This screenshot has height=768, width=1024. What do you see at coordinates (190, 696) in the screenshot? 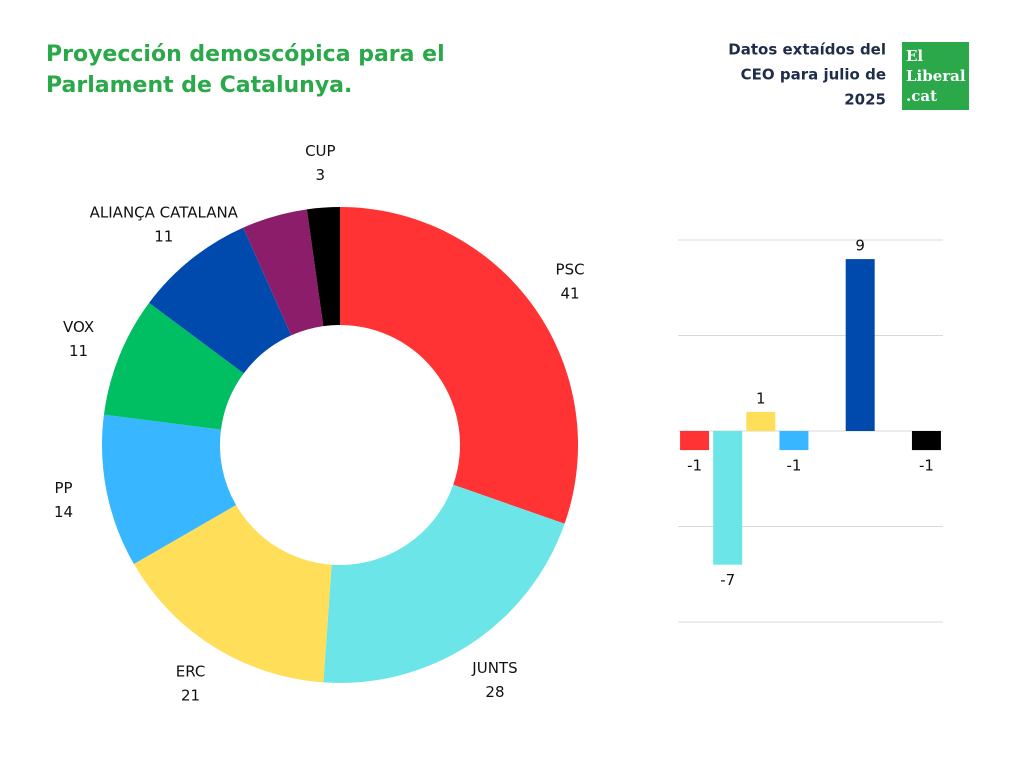
I see `slice-value: 21` at bounding box center [190, 696].